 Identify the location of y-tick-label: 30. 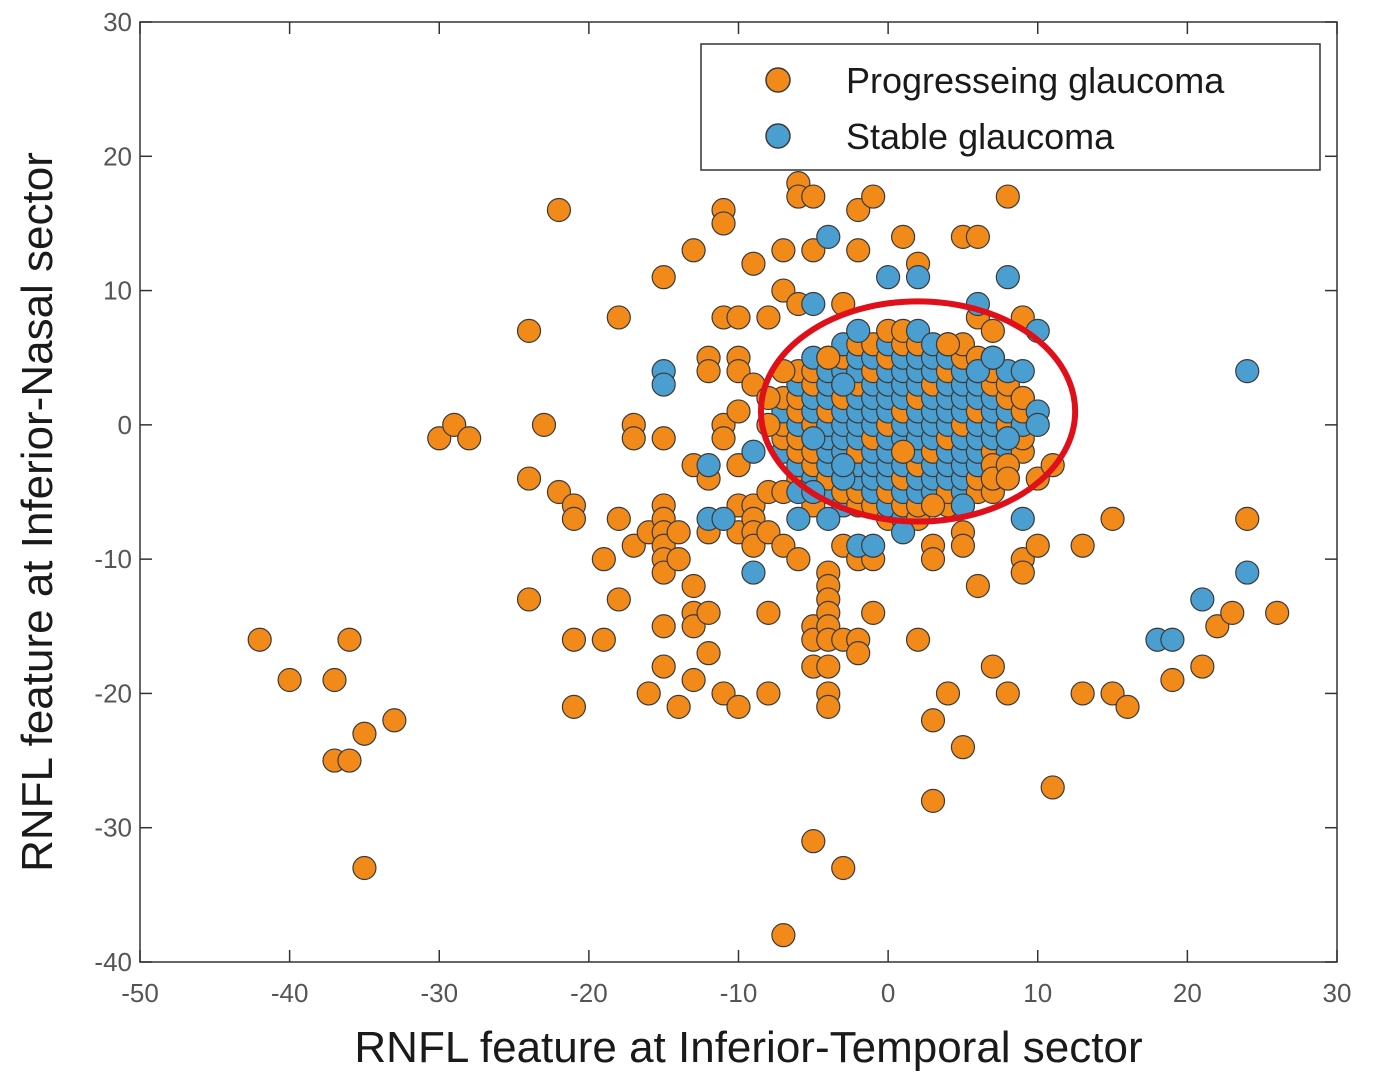
(117, 22).